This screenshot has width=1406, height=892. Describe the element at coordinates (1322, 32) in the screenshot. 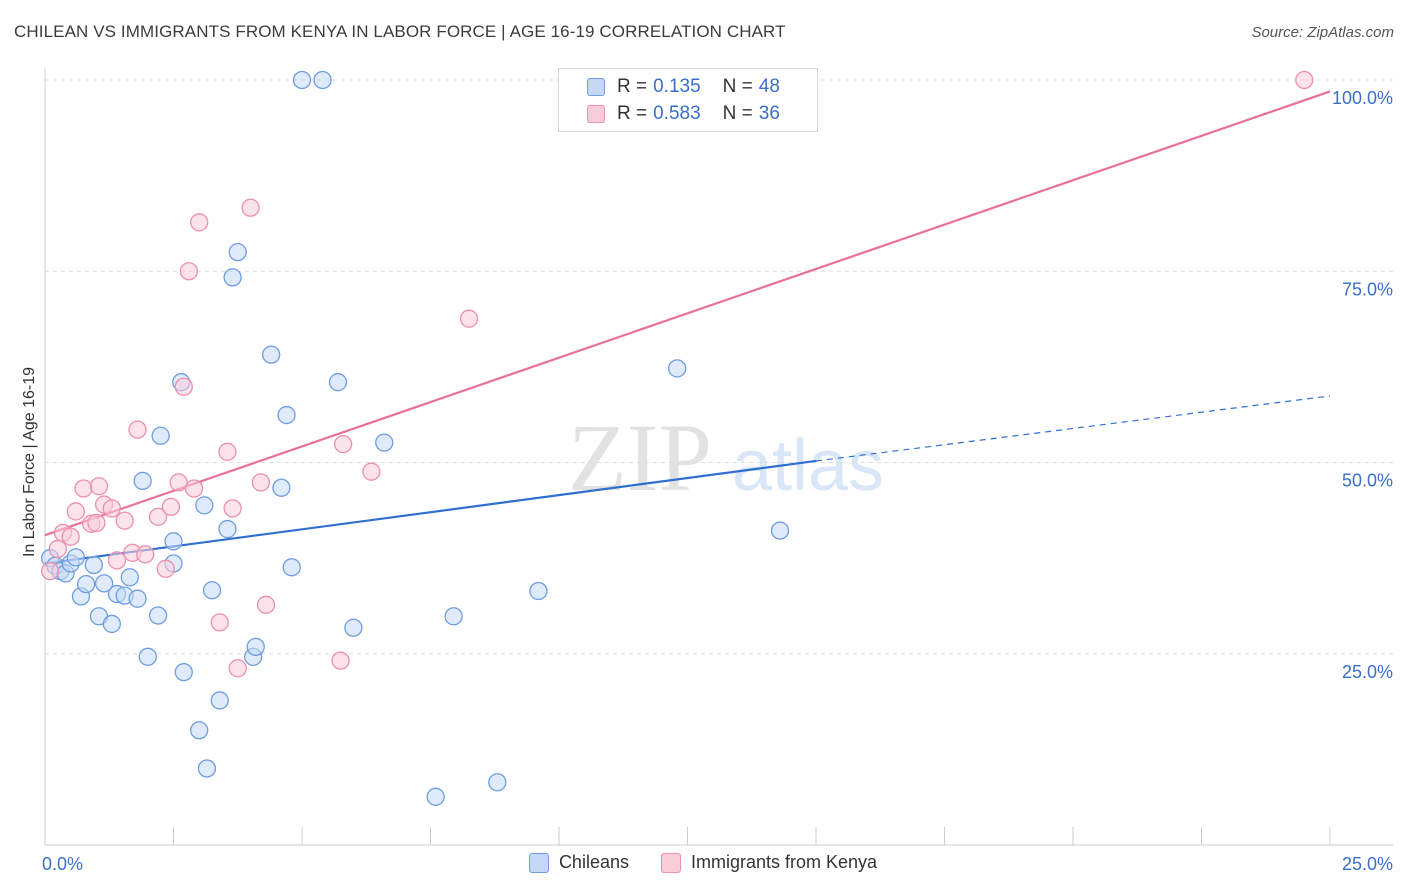

I see `source-credit: Source: ZipAtlas.com` at that location.